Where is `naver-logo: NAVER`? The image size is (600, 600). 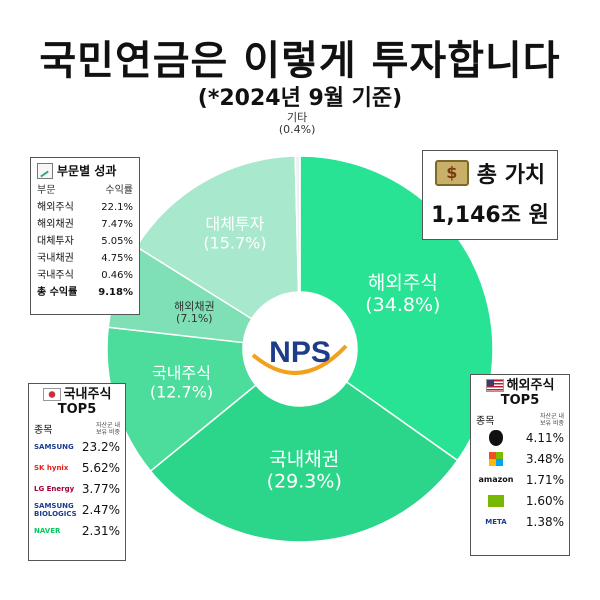 naver-logo: NAVER is located at coordinates (47, 530).